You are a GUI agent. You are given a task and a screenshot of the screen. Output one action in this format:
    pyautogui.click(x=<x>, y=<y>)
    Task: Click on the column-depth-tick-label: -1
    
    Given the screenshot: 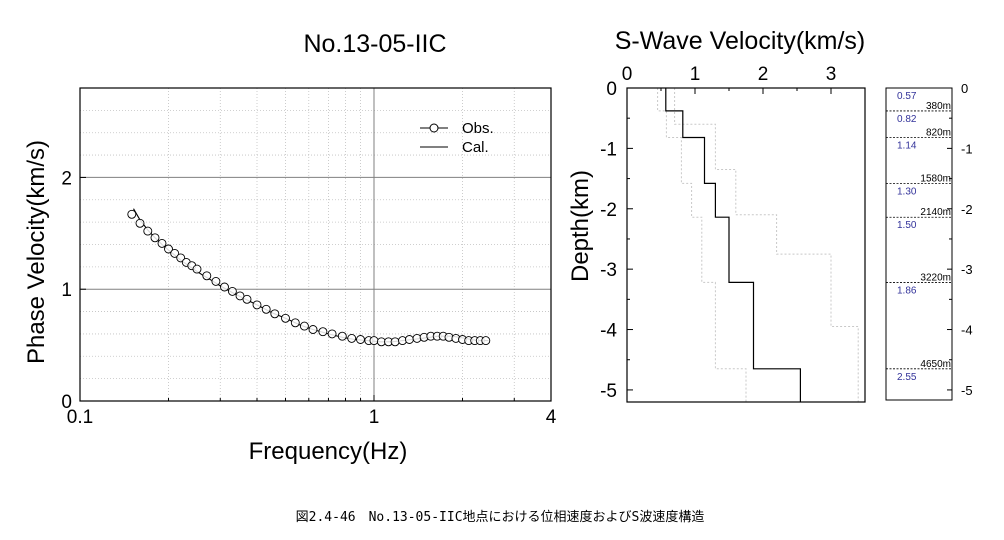 What is the action you would take?
    pyautogui.click(x=967, y=148)
    